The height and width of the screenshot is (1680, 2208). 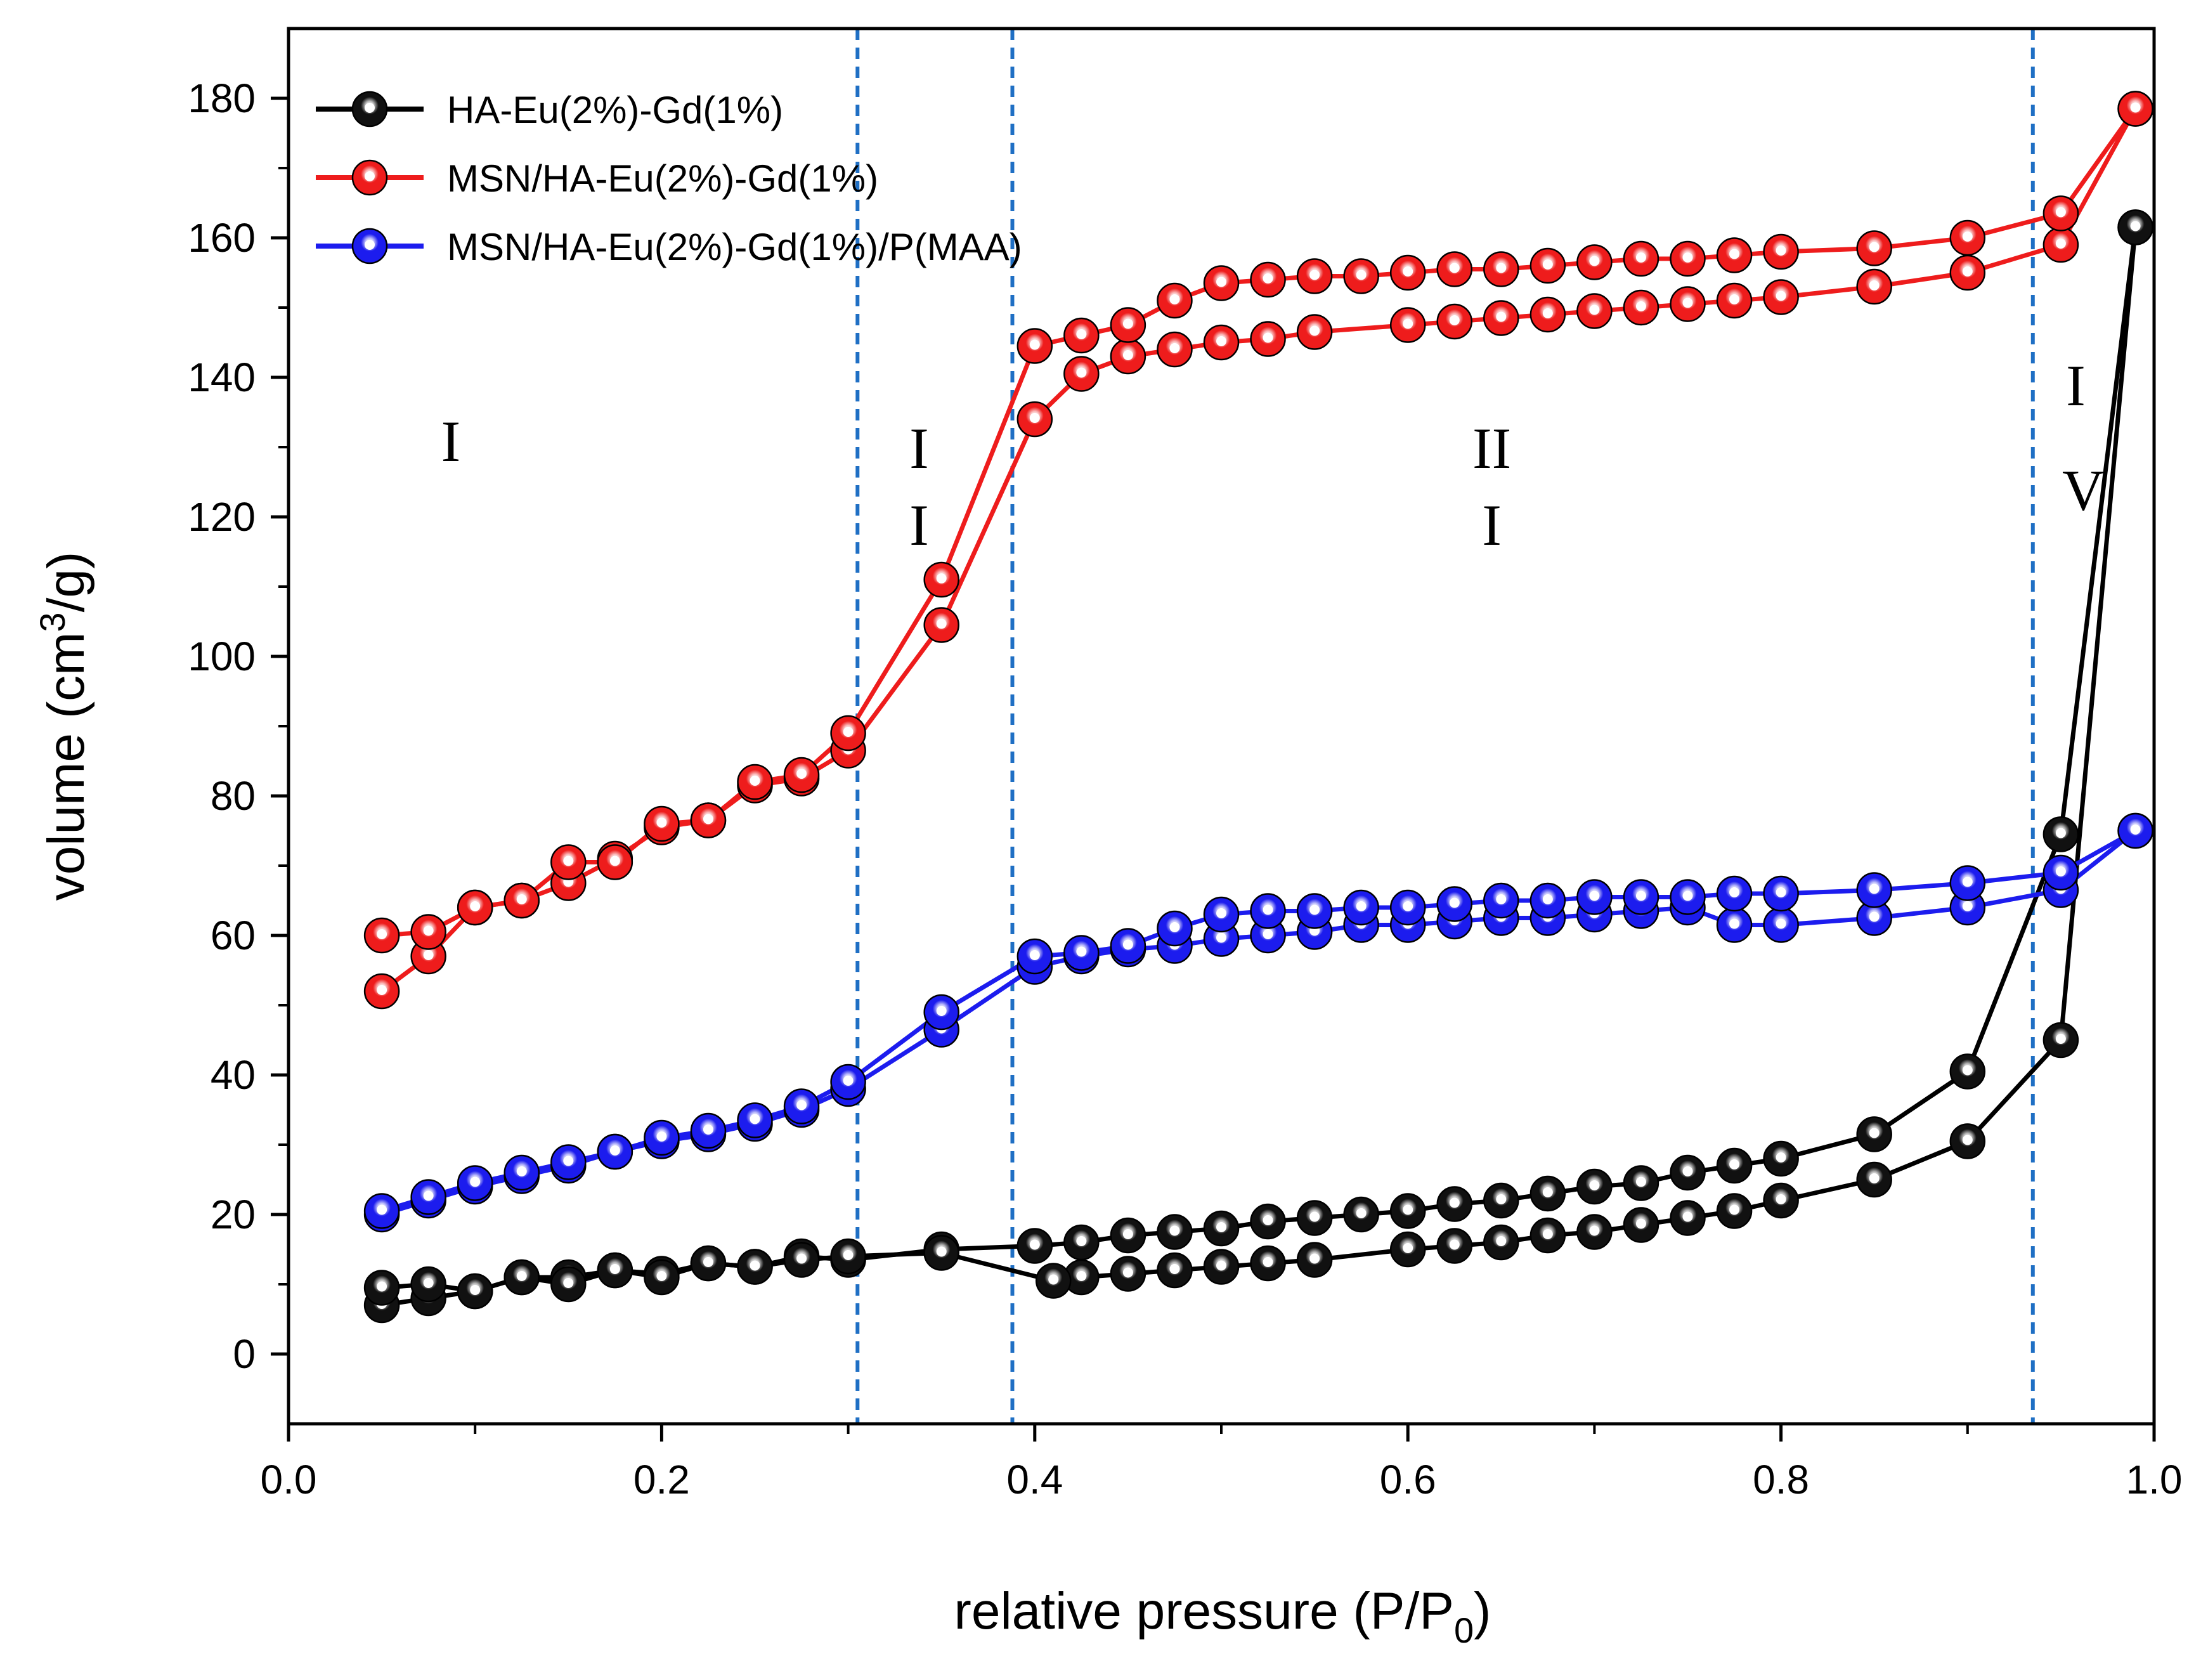 What do you see at coordinates (2076, 385) in the screenshot?
I see `region-label-6: I` at bounding box center [2076, 385].